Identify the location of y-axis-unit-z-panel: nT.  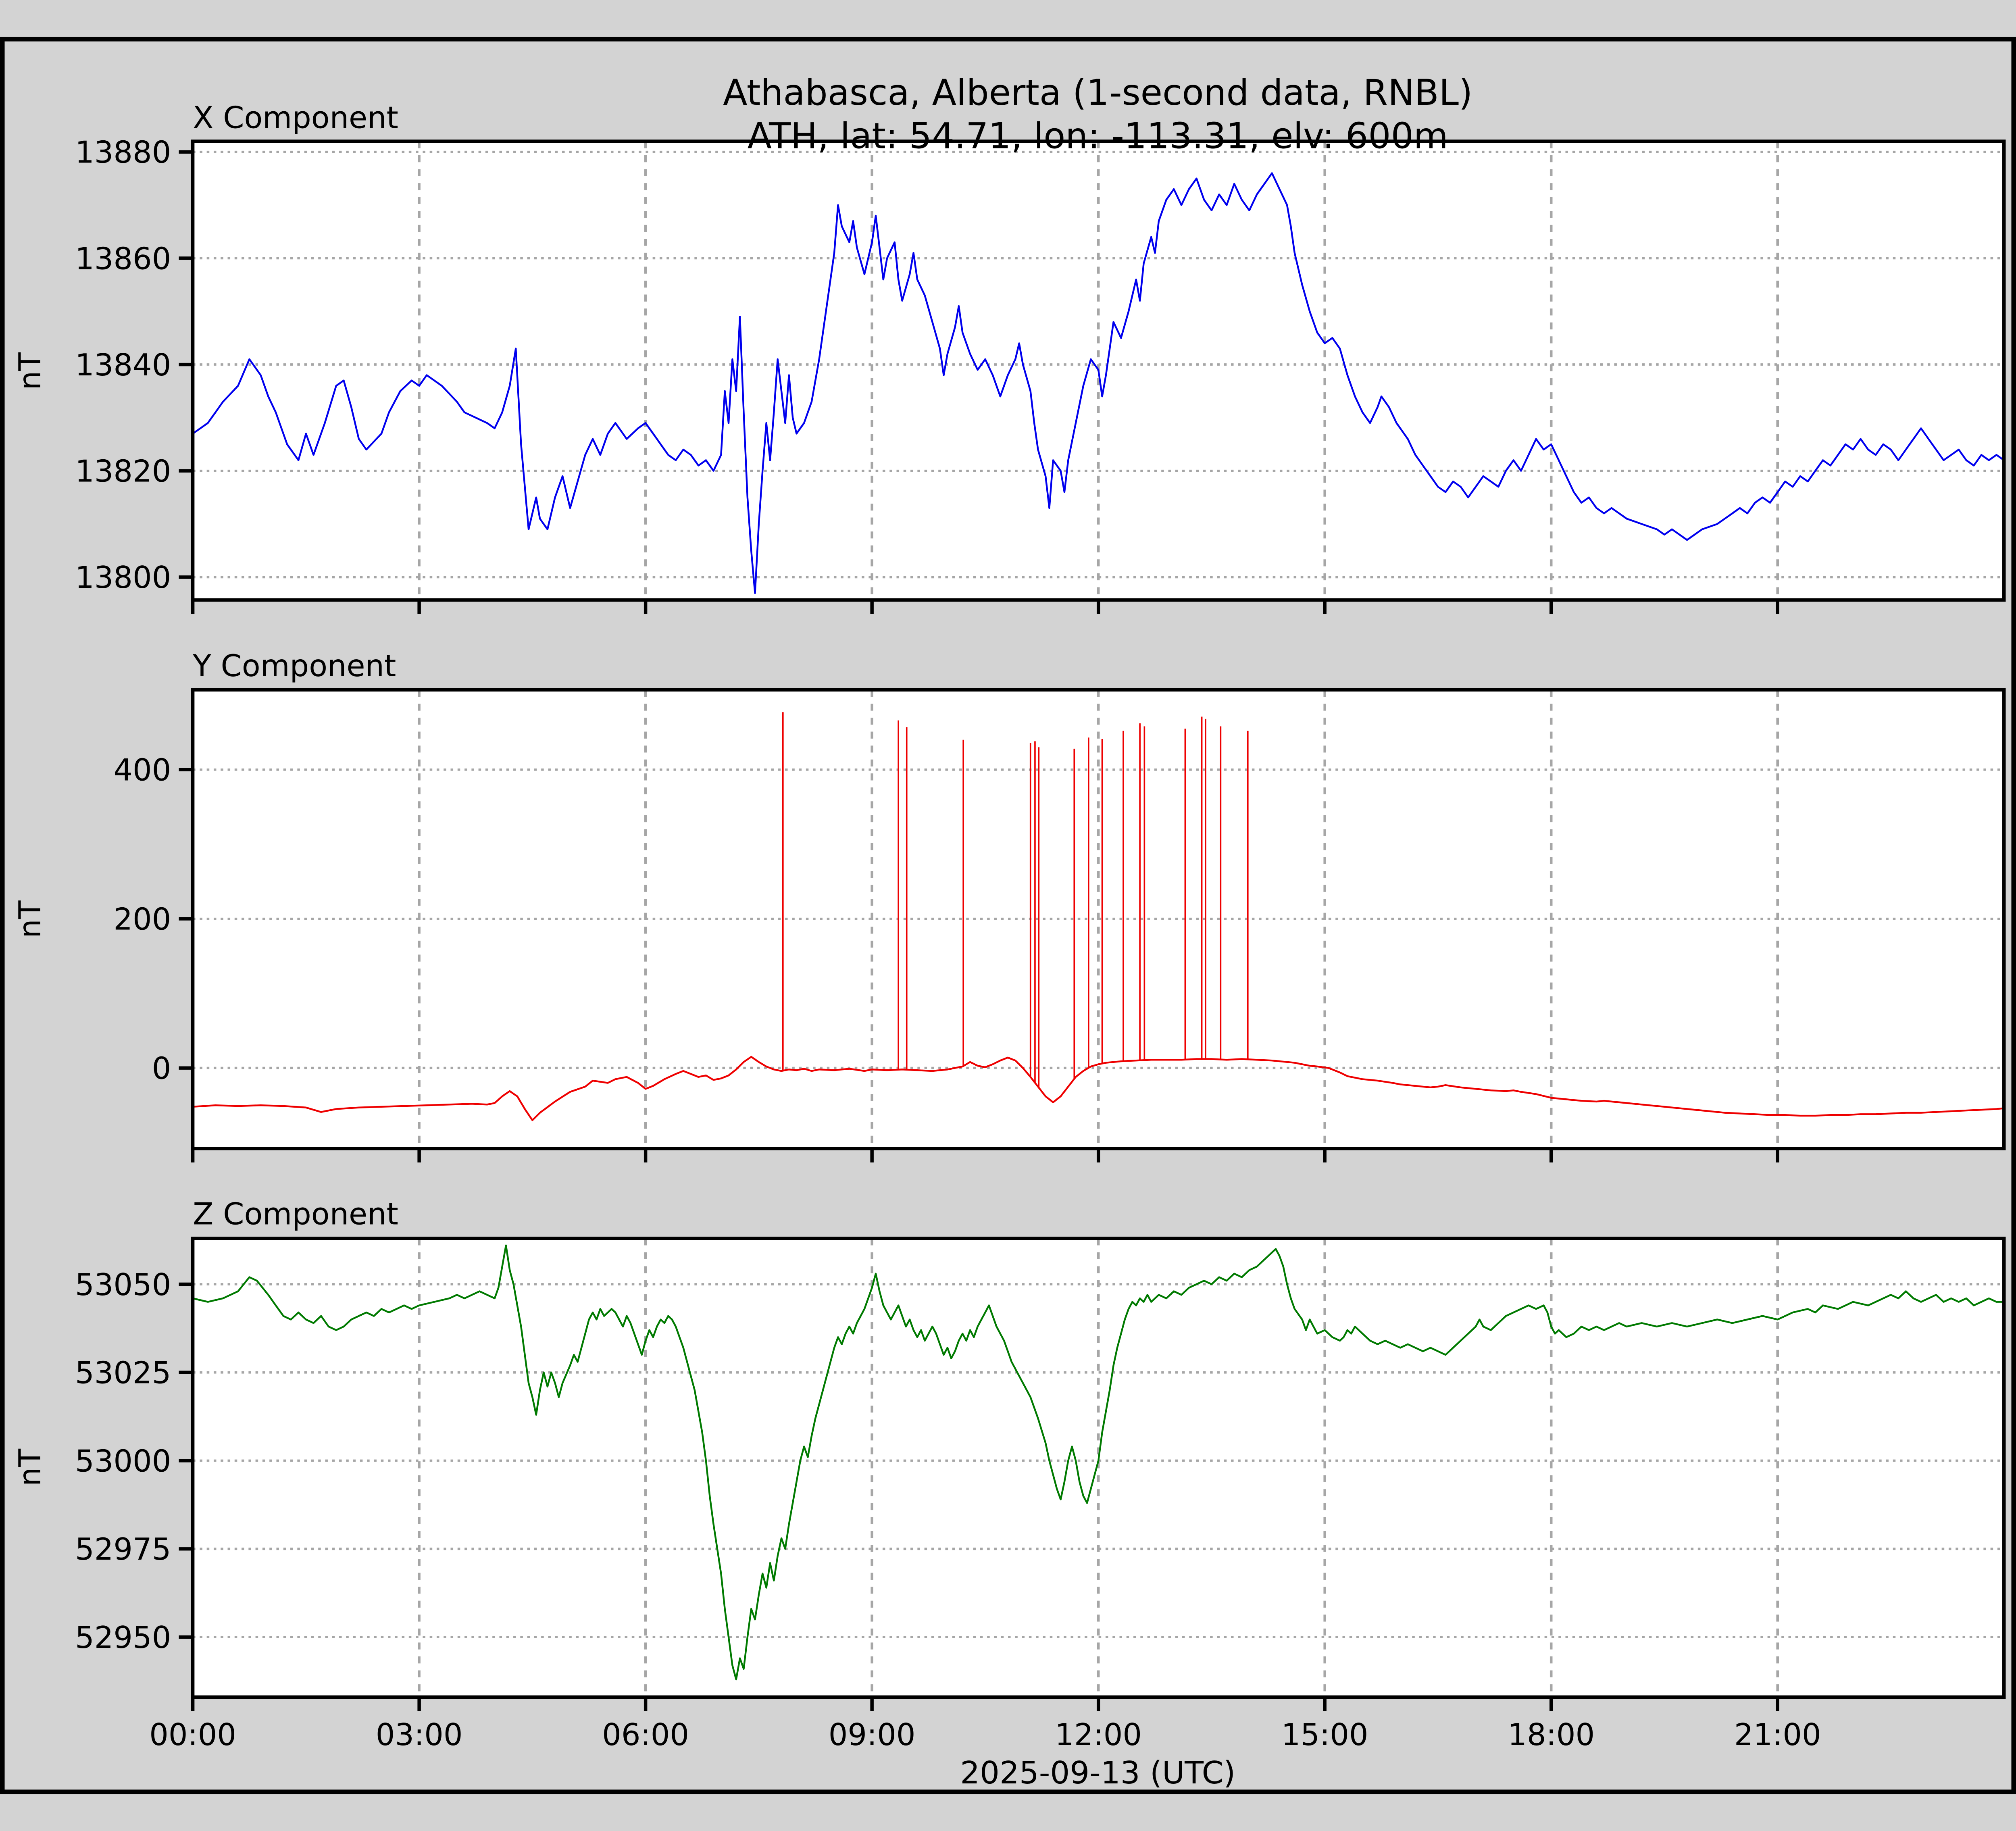
(30, 1467).